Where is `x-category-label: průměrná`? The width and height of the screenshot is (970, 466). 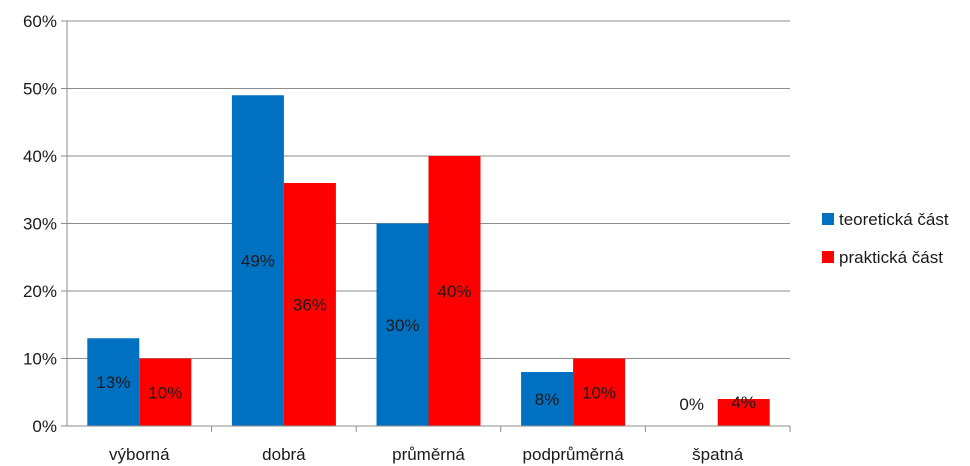
x-category-label: průměrná is located at coordinates (428, 454).